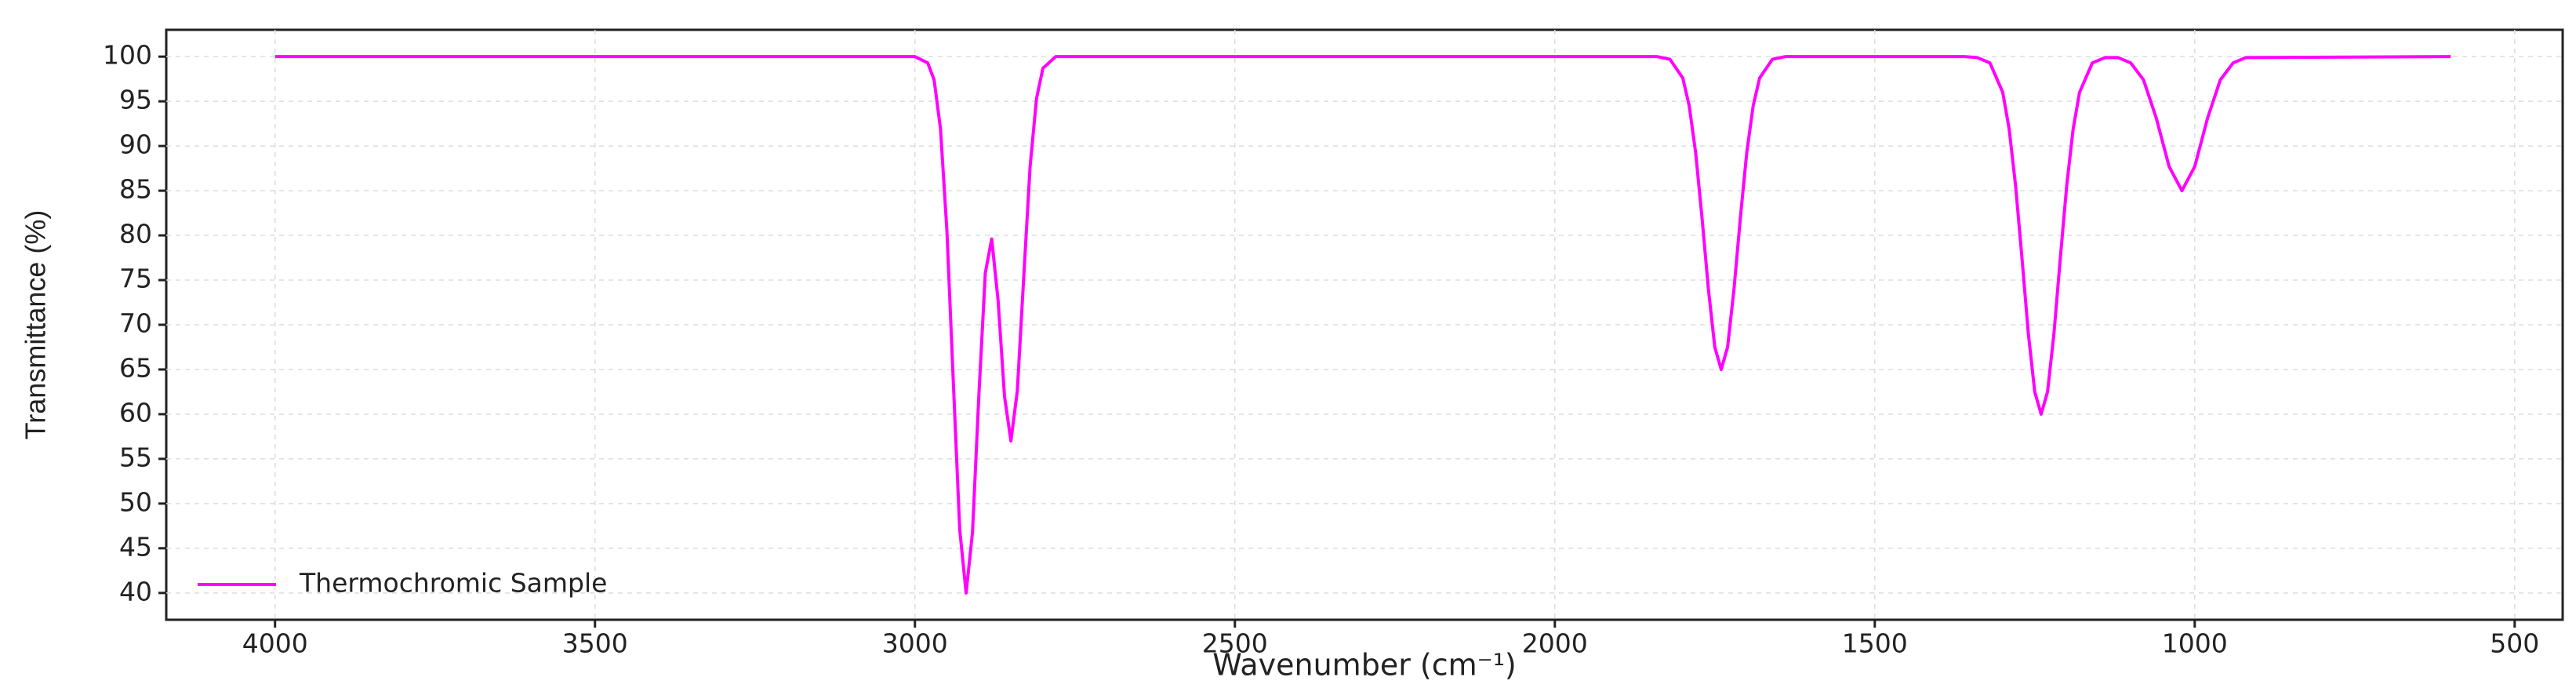  I want to click on y-tick-label: 45, so click(135, 546).